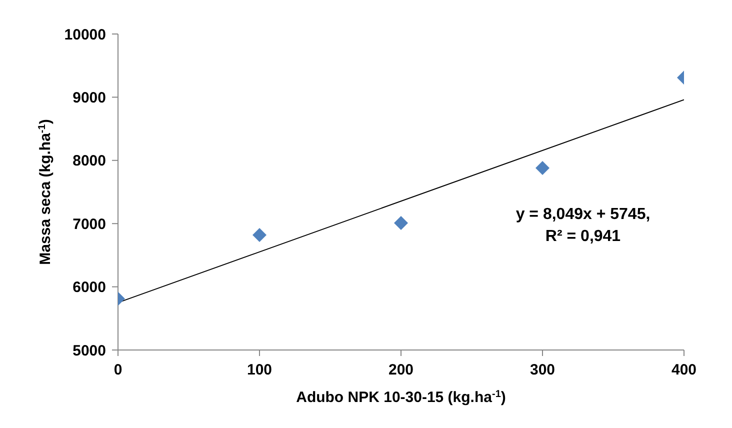 The image size is (732, 428). I want to click on y-tick-label: 10000, so click(85, 35).